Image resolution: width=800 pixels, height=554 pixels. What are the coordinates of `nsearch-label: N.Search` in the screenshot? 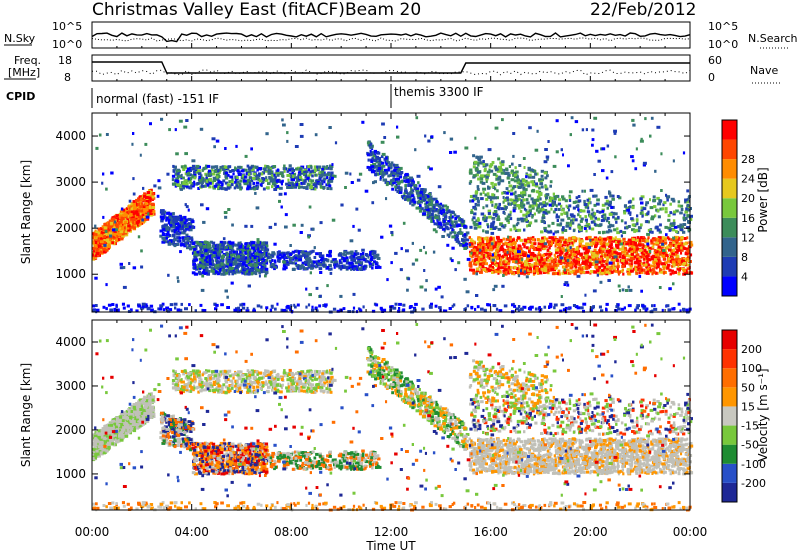 It's located at (773, 38).